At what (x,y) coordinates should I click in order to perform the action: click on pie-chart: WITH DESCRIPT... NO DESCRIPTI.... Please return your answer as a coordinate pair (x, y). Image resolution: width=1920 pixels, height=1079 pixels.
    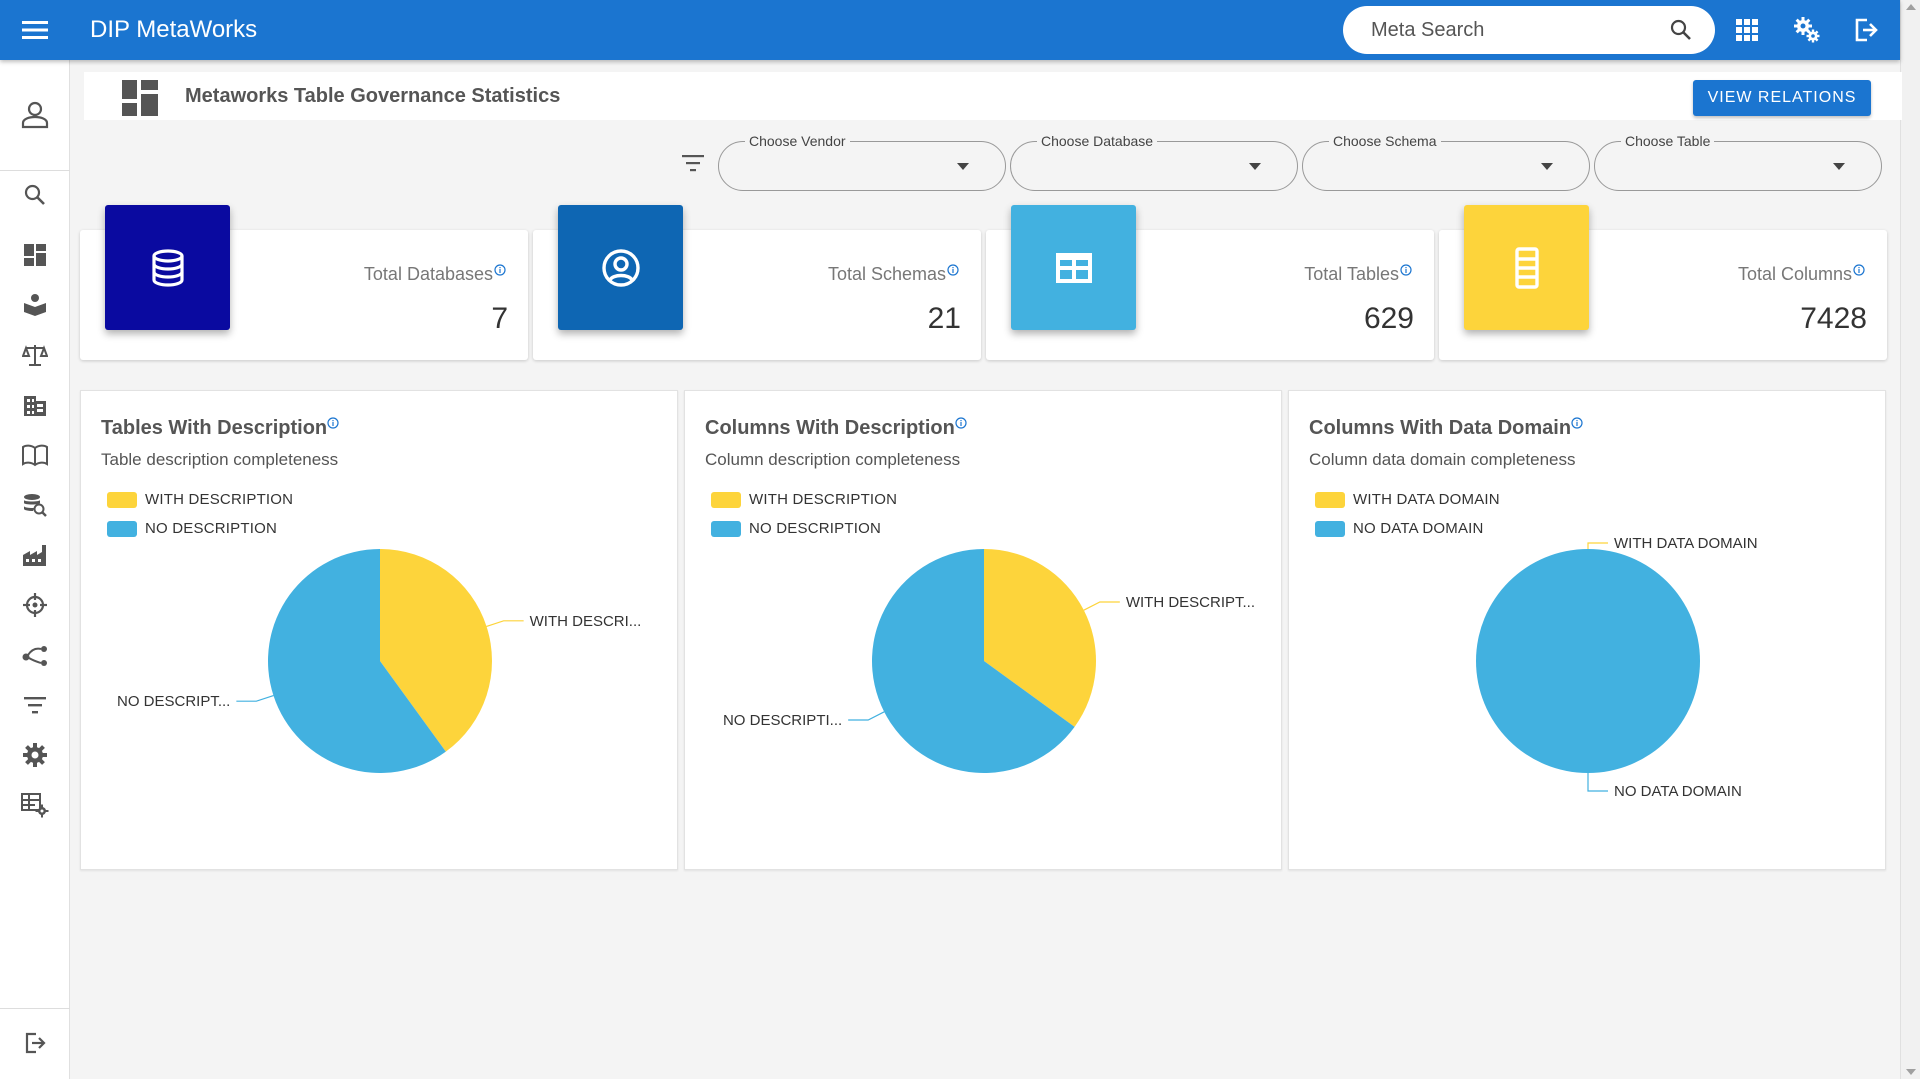
    Looking at the image, I should click on (989, 661).